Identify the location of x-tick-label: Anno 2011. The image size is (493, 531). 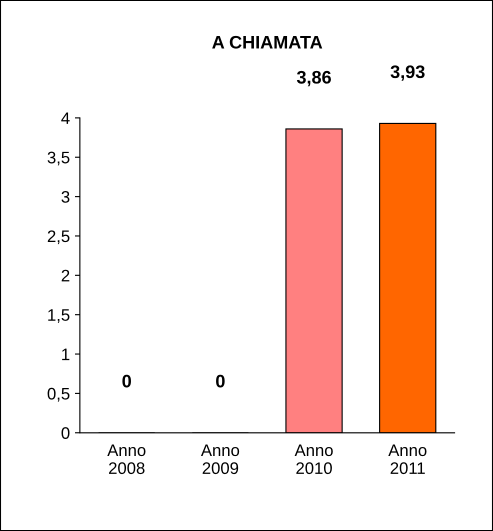
(407, 459).